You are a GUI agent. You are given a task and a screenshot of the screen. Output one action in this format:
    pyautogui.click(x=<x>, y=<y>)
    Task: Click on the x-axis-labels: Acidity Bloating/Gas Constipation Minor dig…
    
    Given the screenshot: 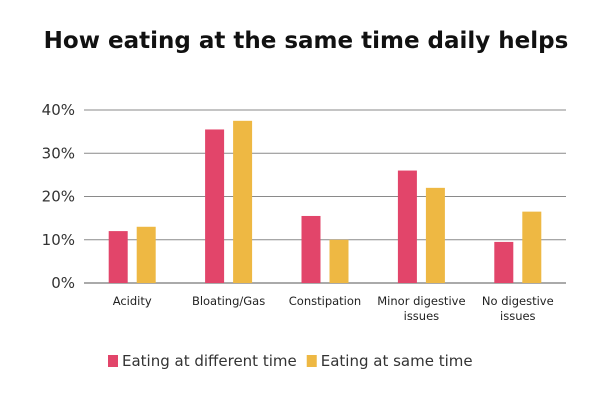 What is the action you would take?
    pyautogui.click(x=333, y=308)
    